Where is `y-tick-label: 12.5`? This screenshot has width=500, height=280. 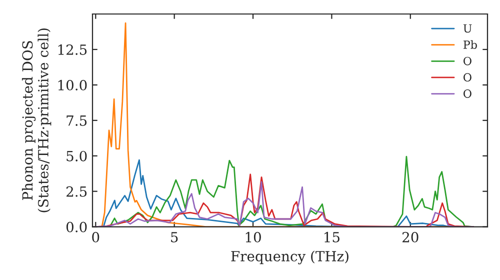
y-tick-label: 12.5 is located at coordinates (72, 49).